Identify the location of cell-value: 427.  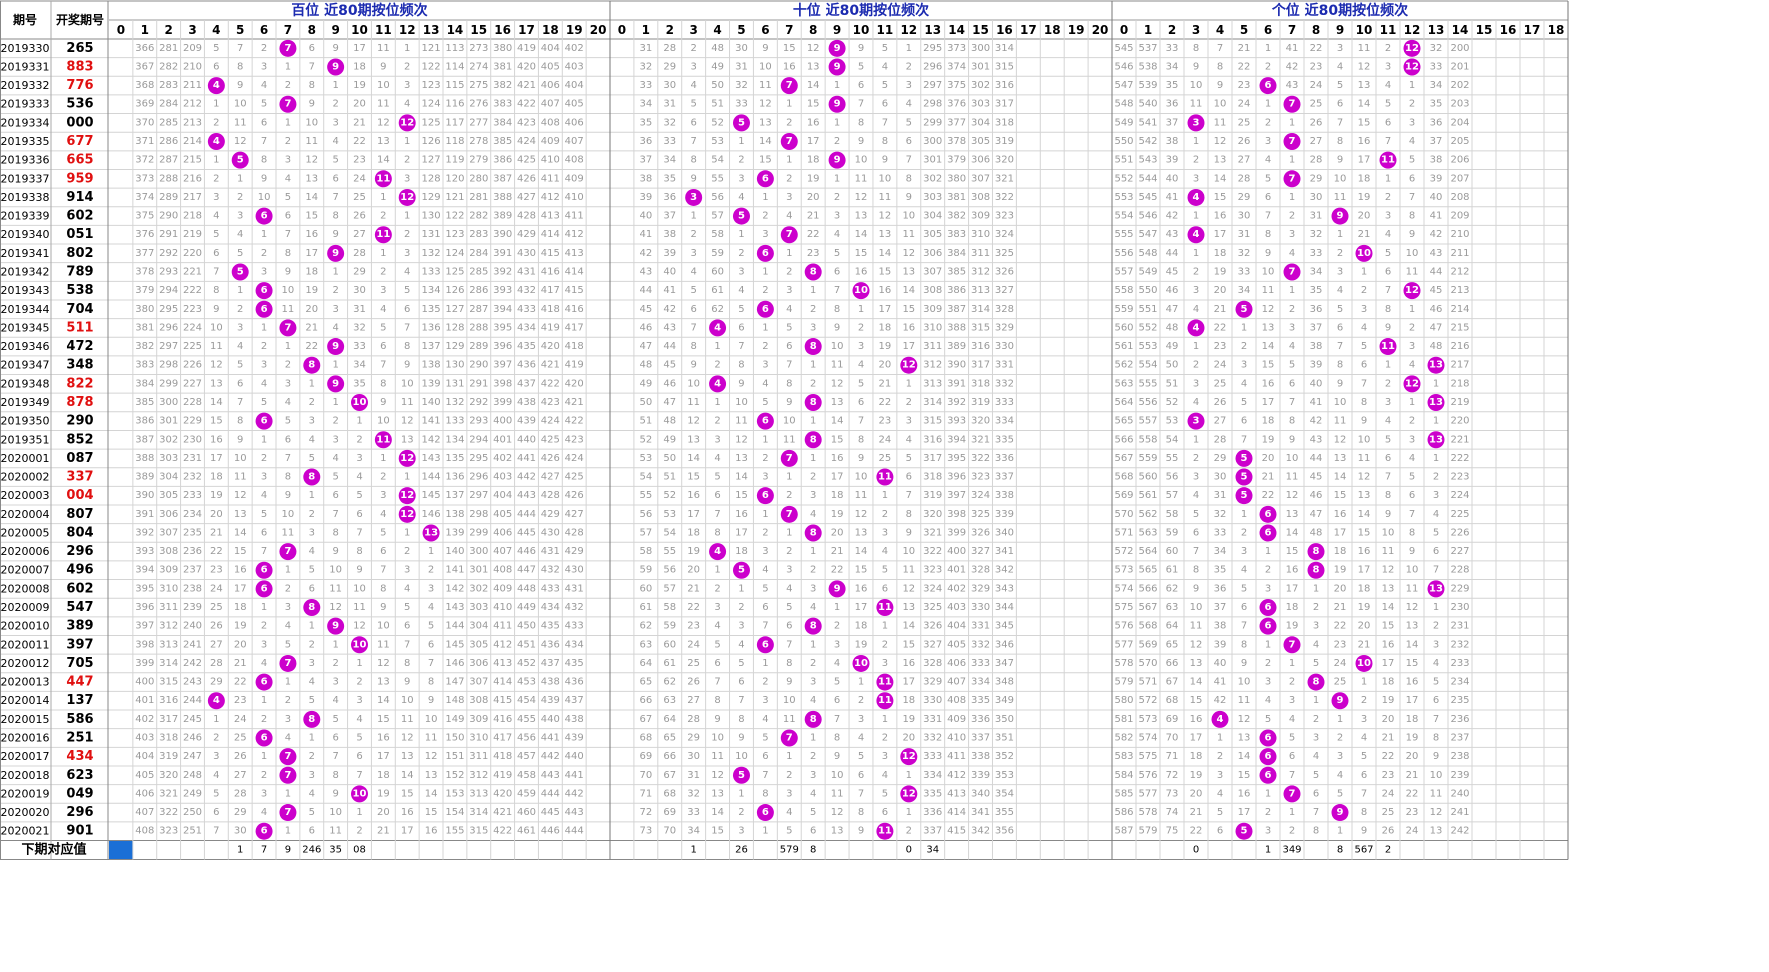
(574, 514).